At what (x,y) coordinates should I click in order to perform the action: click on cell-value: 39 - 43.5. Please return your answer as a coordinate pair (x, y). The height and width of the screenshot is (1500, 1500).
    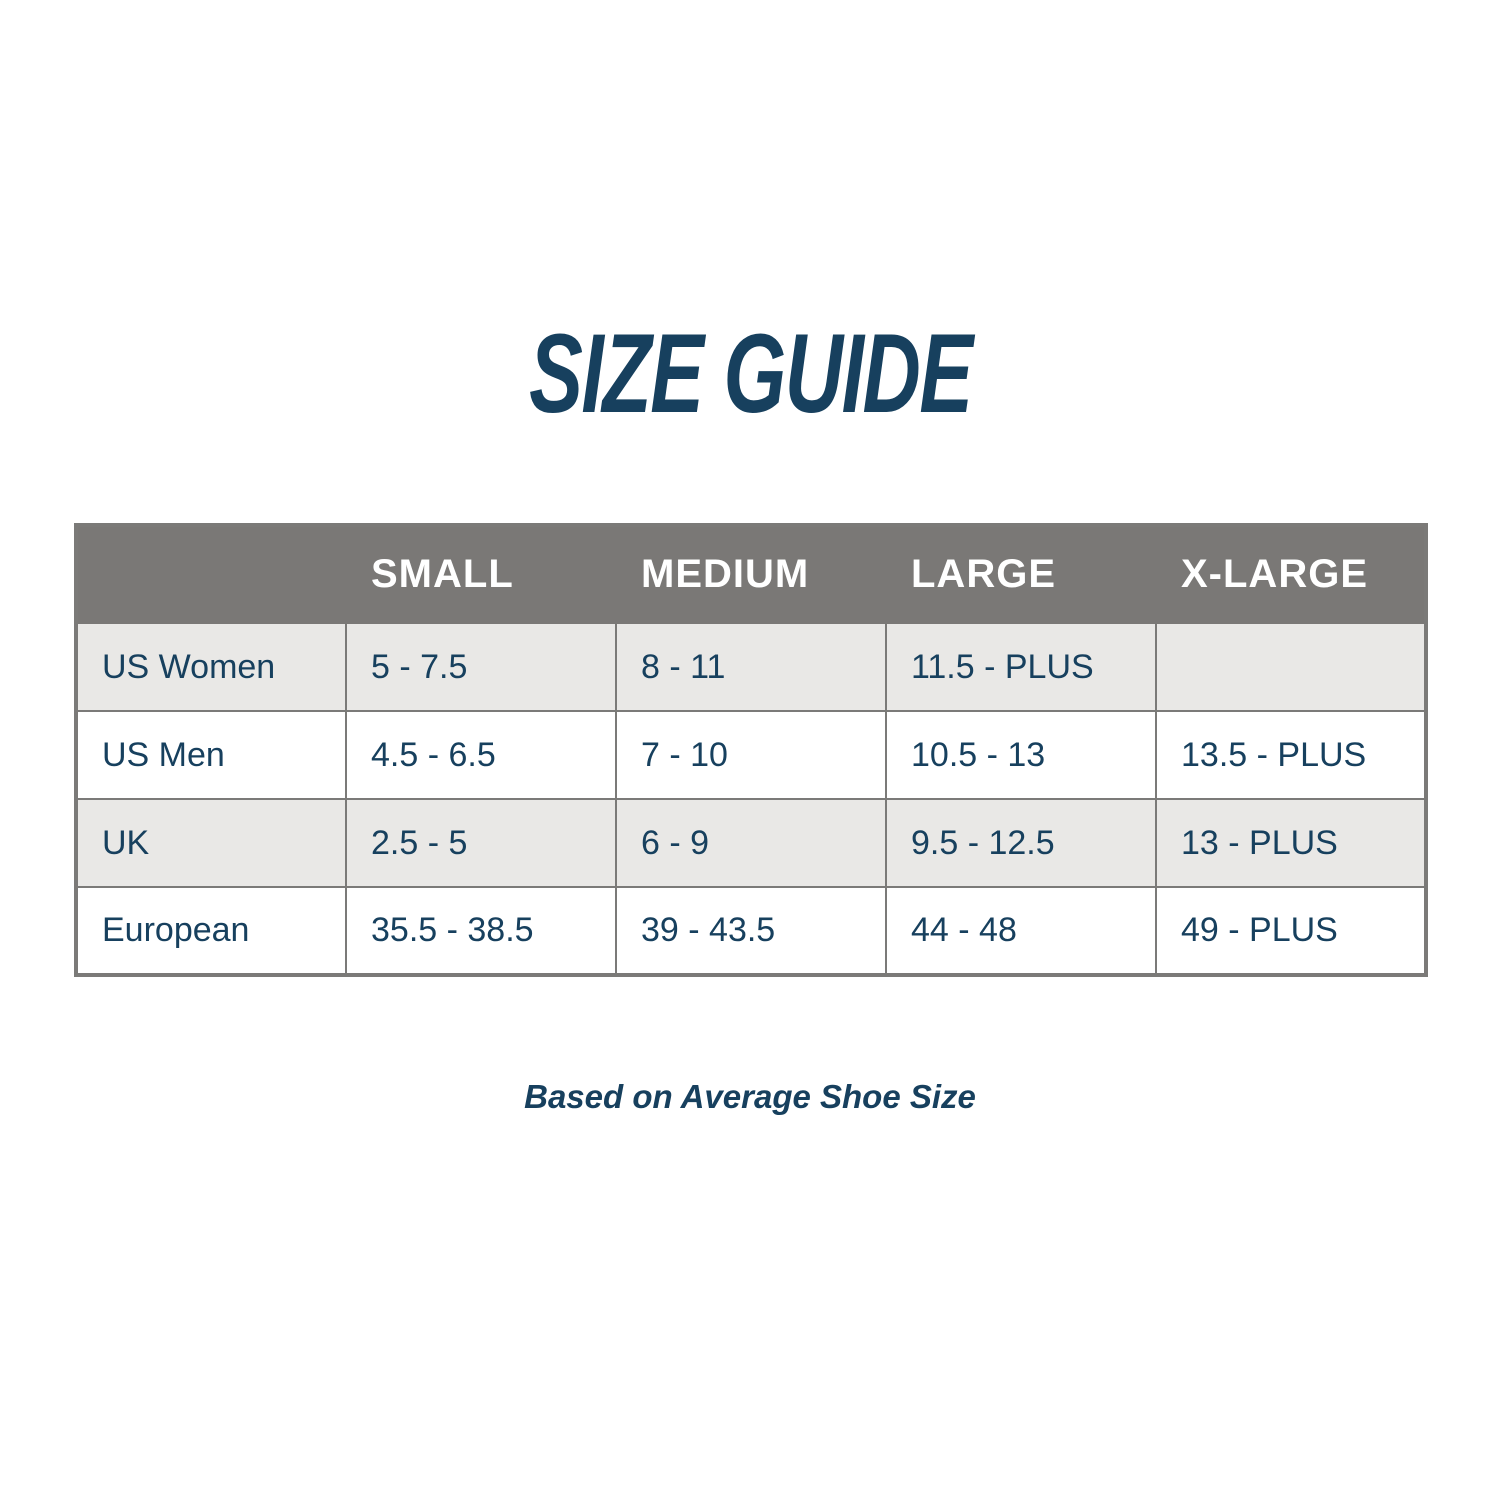
    Looking at the image, I should click on (751, 931).